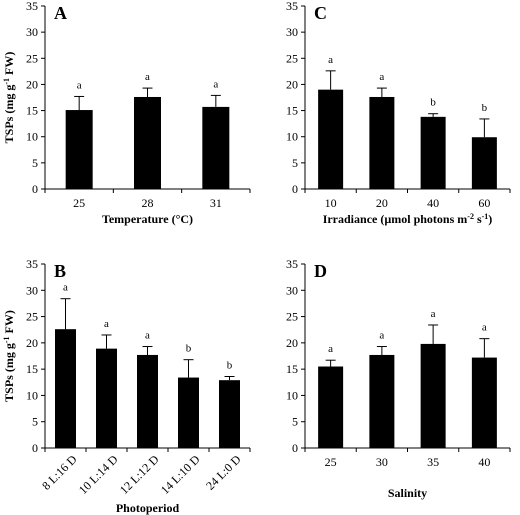 This screenshot has height=515, width=520. I want to click on x-axis-title-part: ), so click(490, 219).